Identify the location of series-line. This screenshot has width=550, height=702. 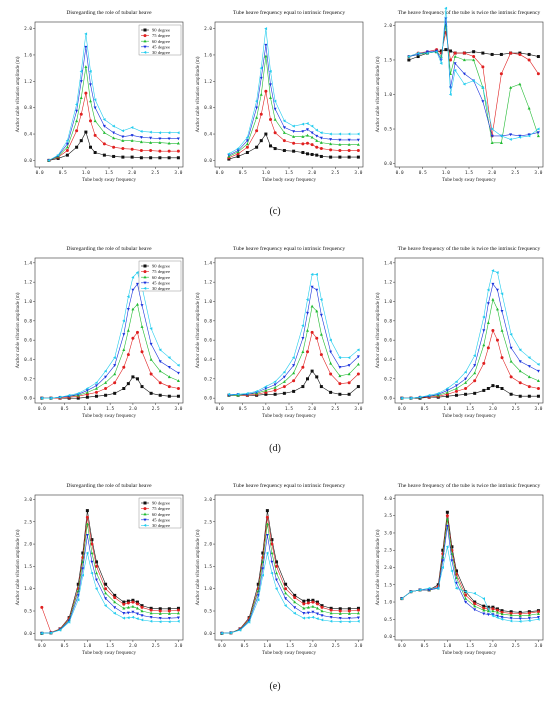
(470, 584).